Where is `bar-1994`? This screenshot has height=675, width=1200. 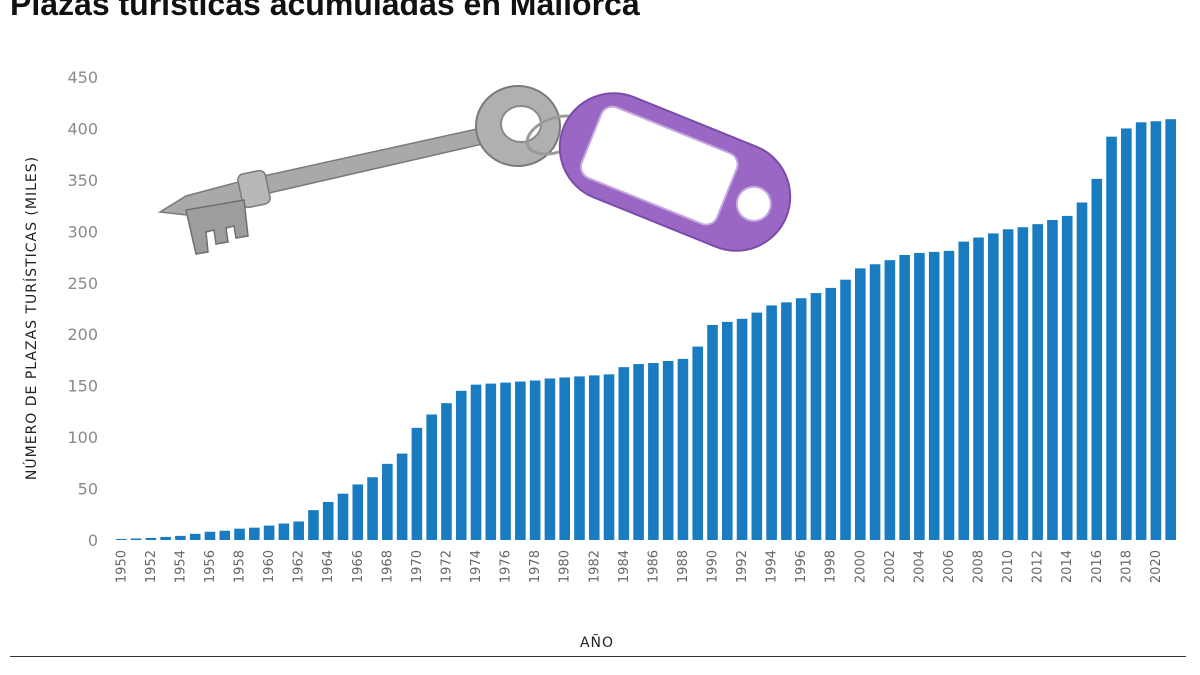
bar-1994 is located at coordinates (771, 422).